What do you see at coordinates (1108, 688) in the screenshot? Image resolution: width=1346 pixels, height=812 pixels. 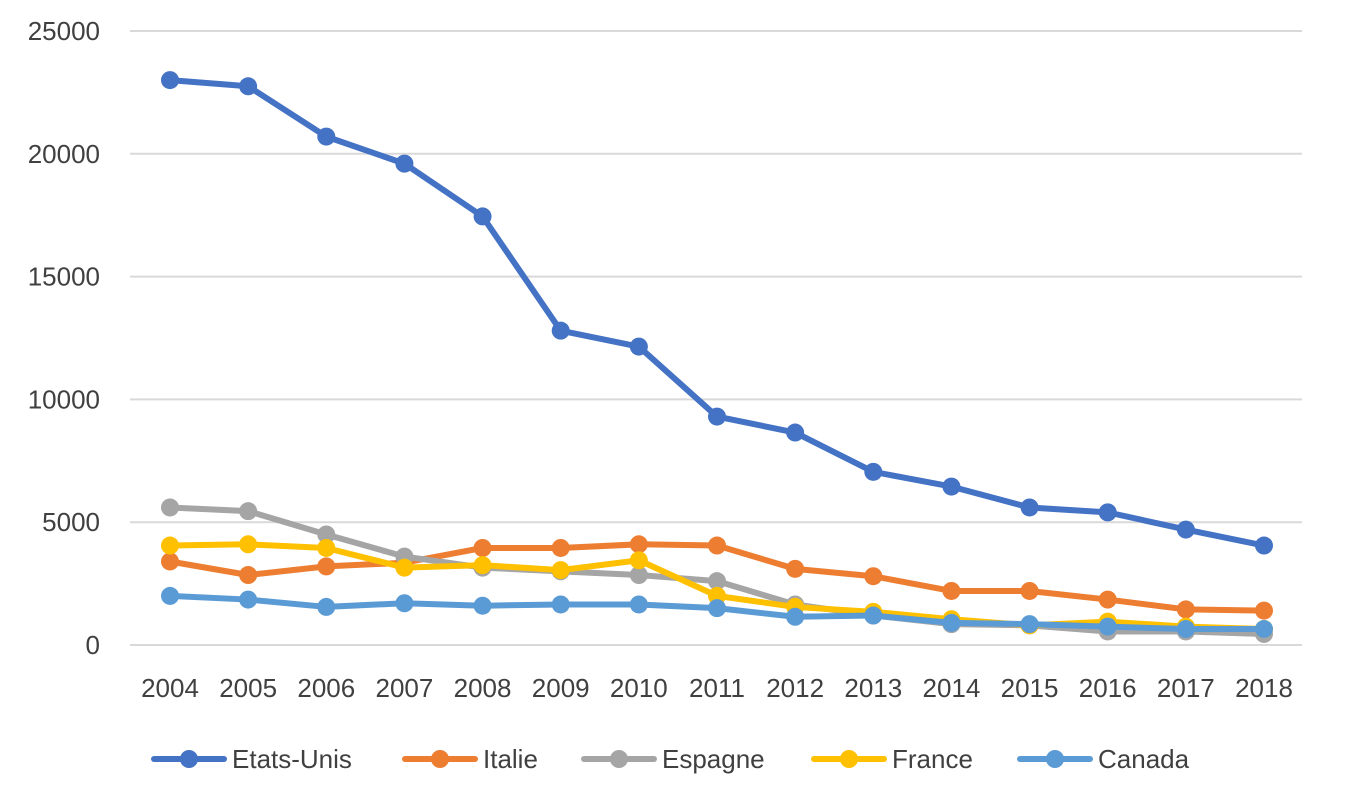 I see `x-tick-label: 2016` at bounding box center [1108, 688].